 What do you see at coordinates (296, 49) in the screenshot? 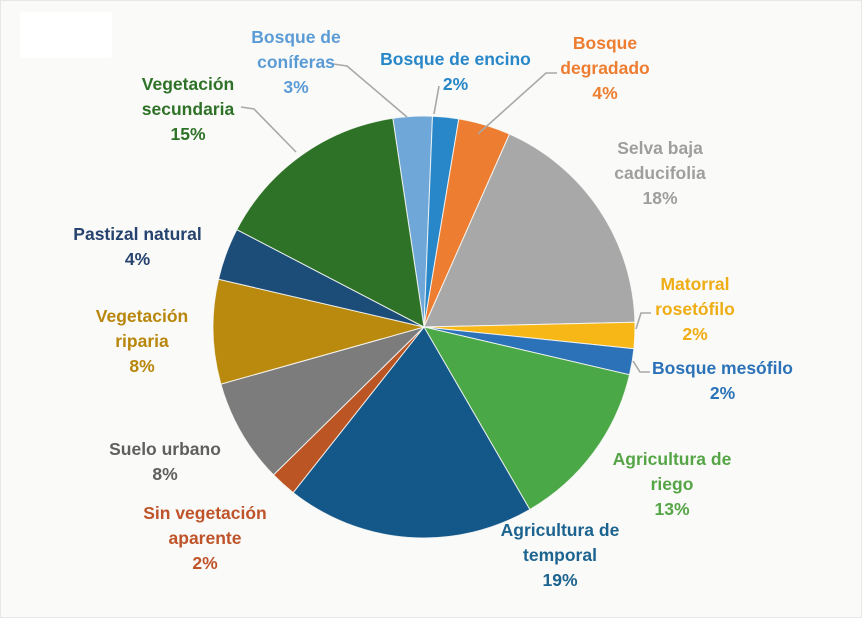
I see `slice-label-text: Bosque de coníferas` at bounding box center [296, 49].